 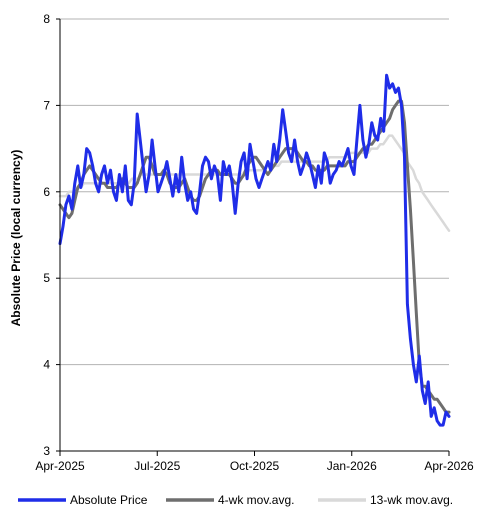 I want to click on legend-label: Absolute Price, so click(x=109, y=500).